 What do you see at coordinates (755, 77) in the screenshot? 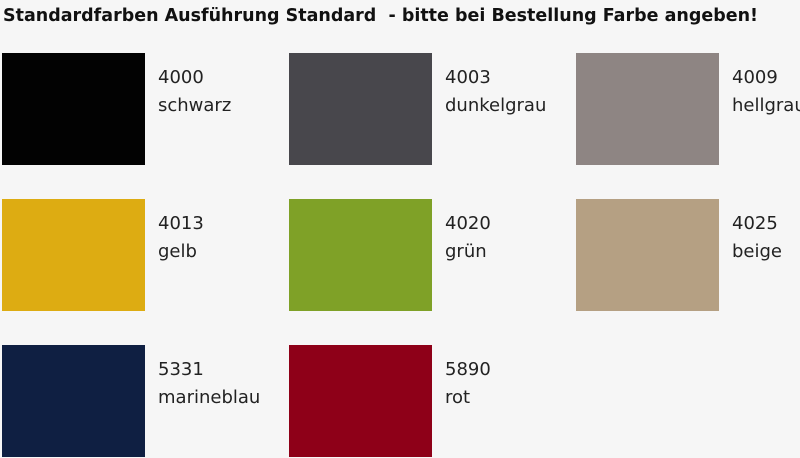
I see `color-code: 4009` at bounding box center [755, 77].